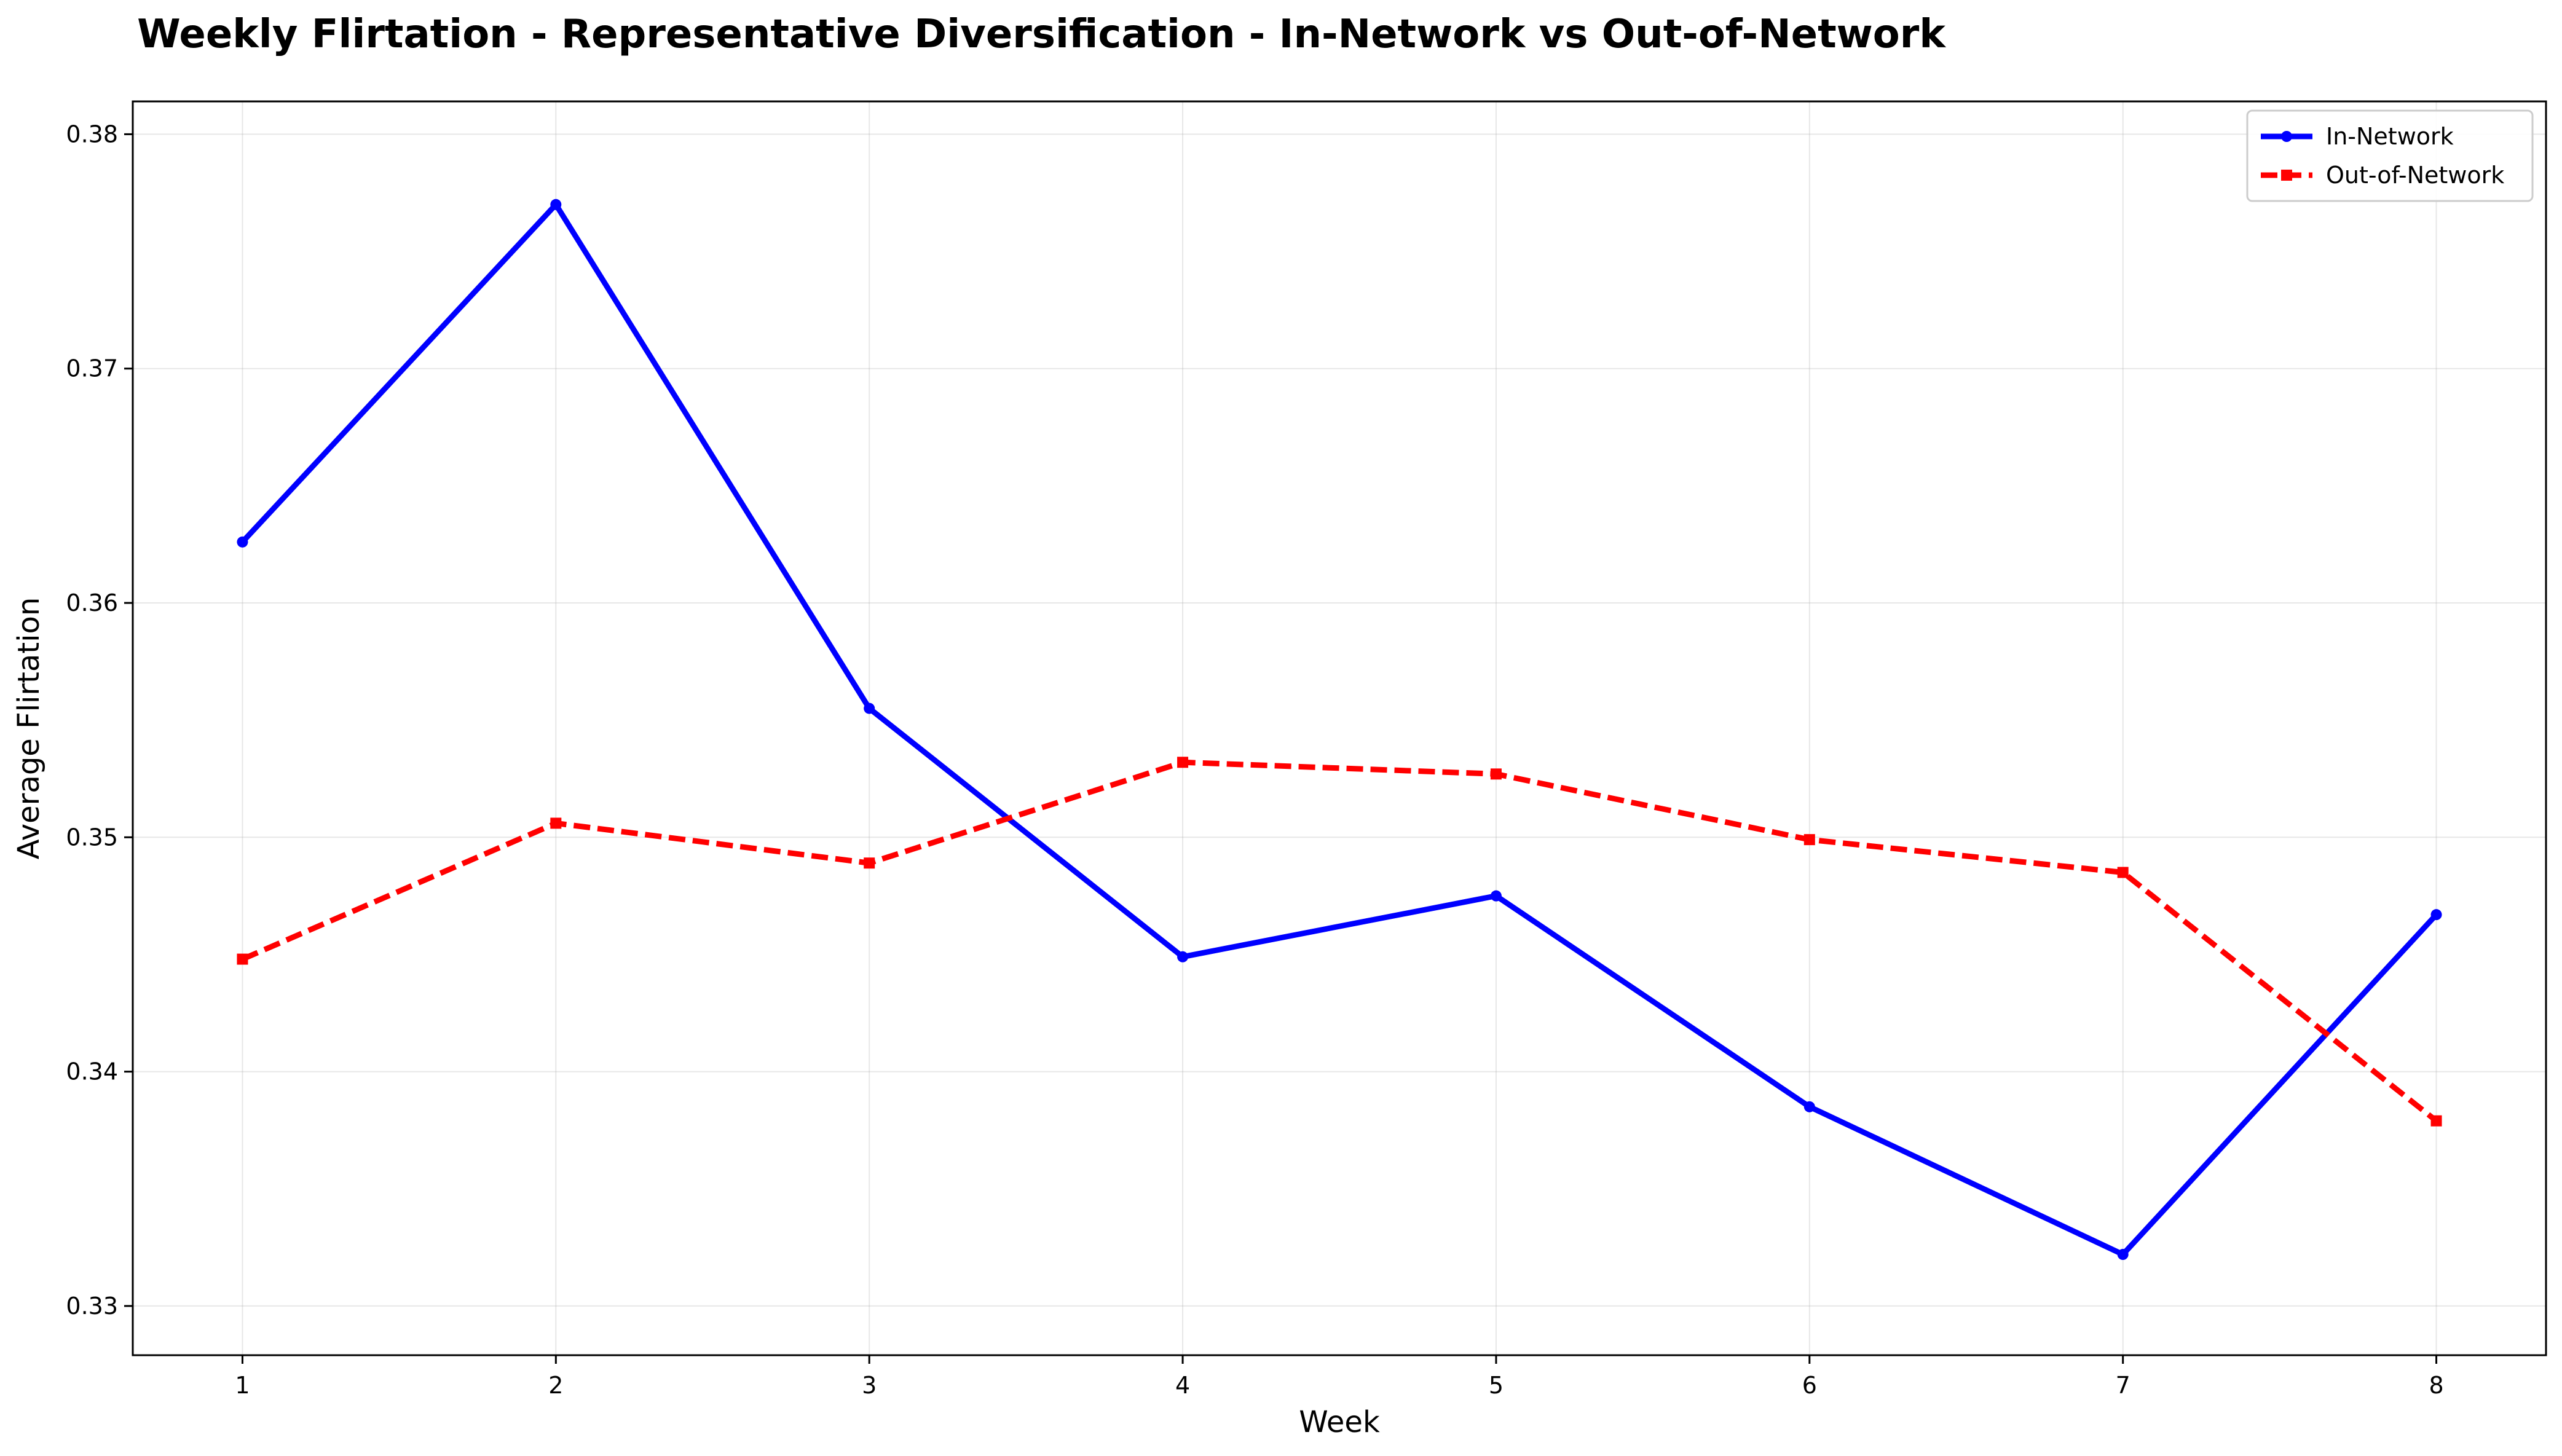 The height and width of the screenshot is (1456, 2562). I want to click on y-tick-label: 0.37, so click(92, 368).